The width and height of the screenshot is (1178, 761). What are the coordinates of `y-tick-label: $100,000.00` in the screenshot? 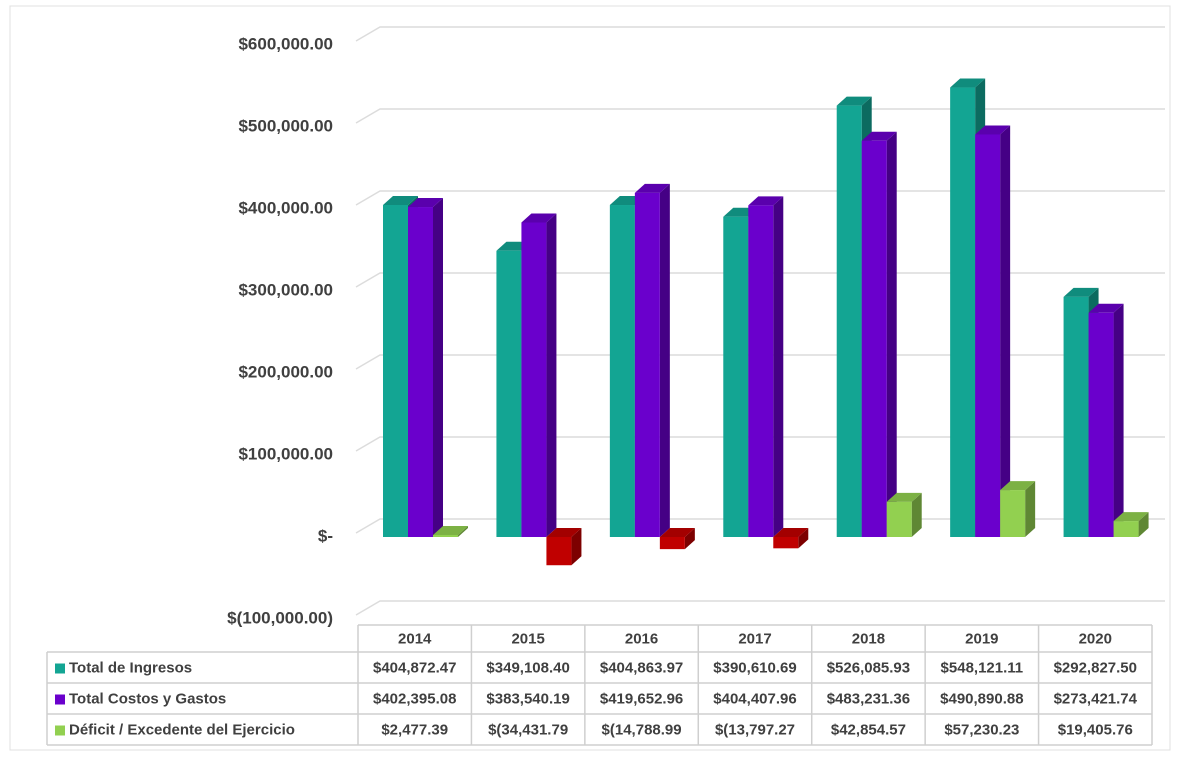 It's located at (285, 453).